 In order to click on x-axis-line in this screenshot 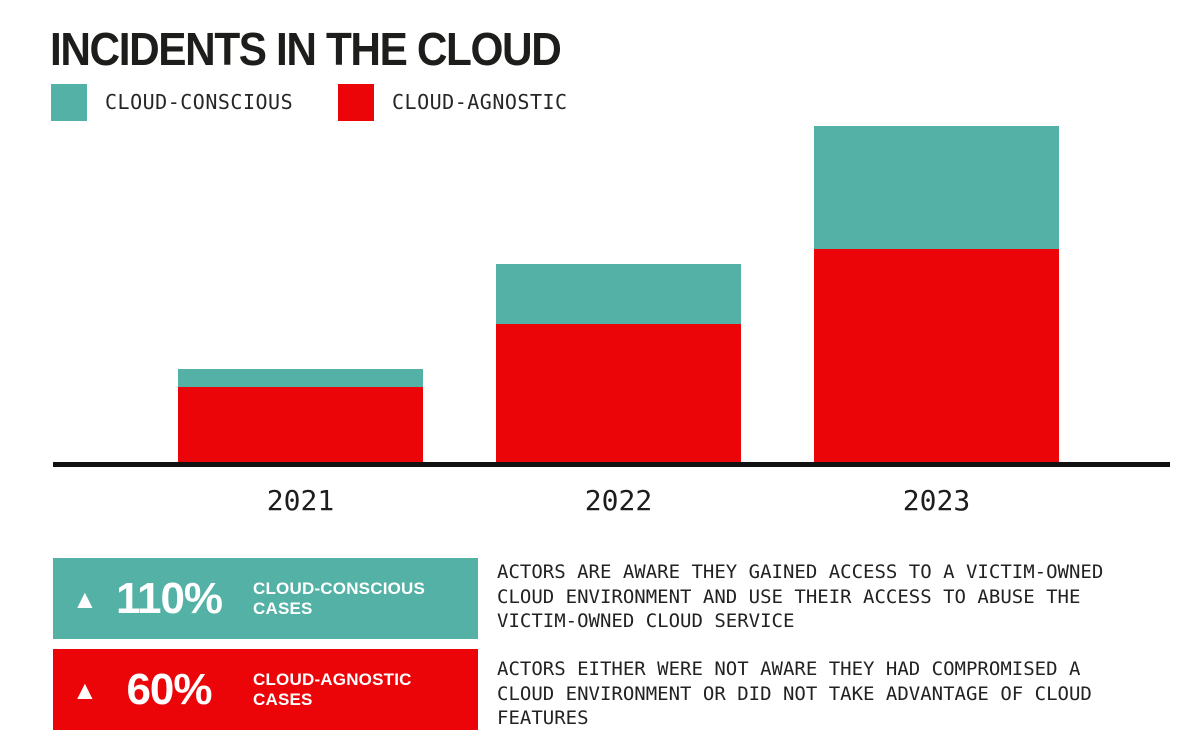, I will do `click(611, 464)`.